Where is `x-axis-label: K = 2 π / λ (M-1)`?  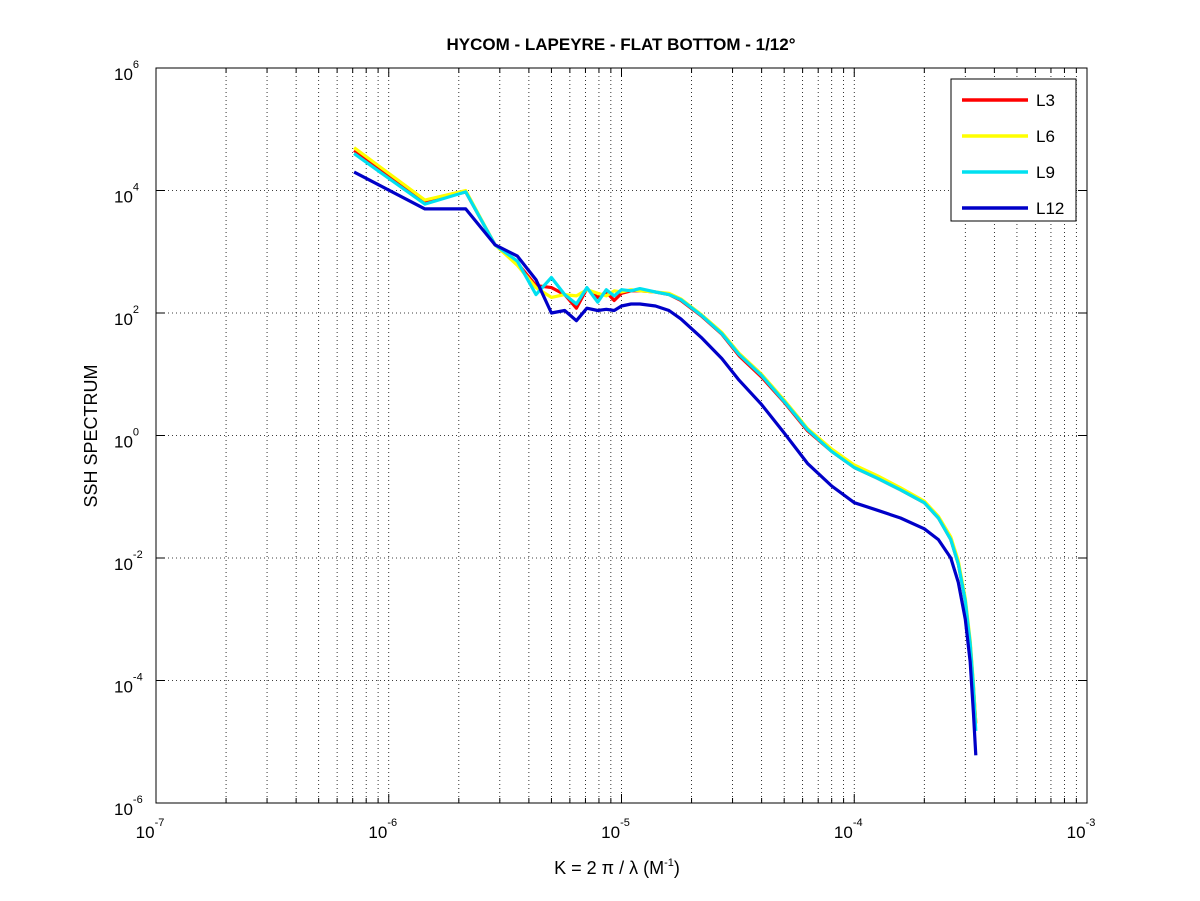 x-axis-label: K = 2 π / λ (M-1) is located at coordinates (617, 867).